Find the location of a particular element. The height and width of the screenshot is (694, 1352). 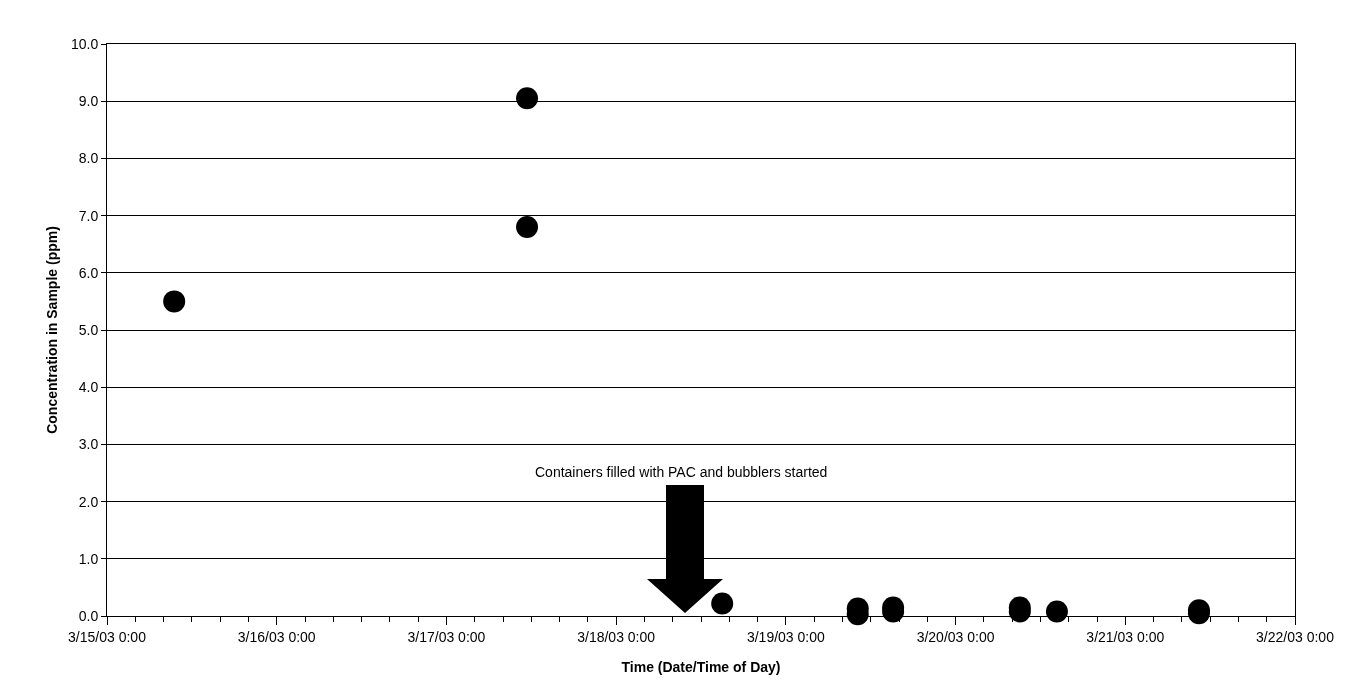

y-tick-label: 0.0 is located at coordinates (88, 615).